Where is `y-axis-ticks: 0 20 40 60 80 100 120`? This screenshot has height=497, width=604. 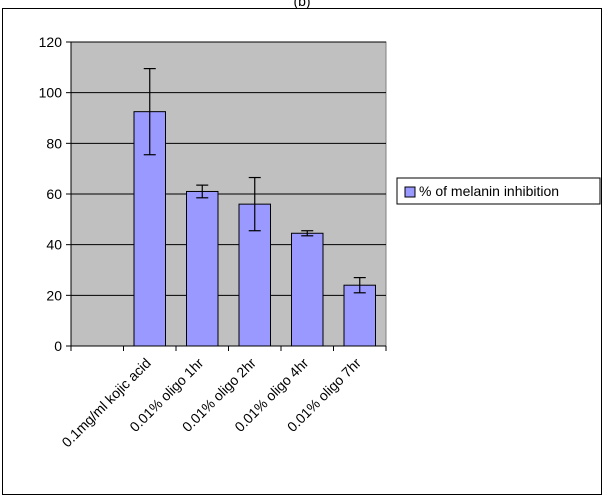
y-axis-ticks: 0 20 40 60 80 100 120 is located at coordinates (55, 194).